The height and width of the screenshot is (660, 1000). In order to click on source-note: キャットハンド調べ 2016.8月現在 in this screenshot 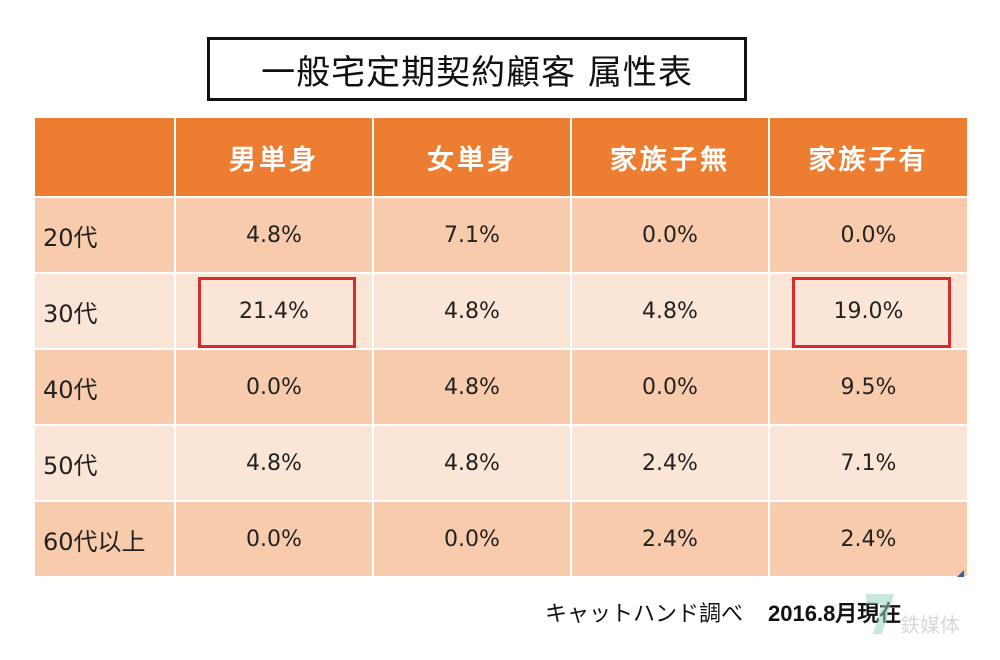, I will do `click(723, 612)`.